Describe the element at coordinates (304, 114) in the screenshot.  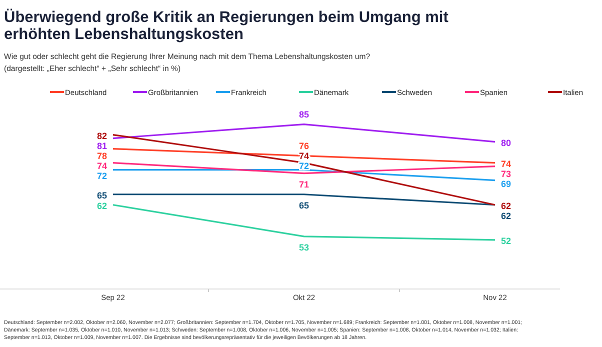
I see `data-label: 85` at that location.